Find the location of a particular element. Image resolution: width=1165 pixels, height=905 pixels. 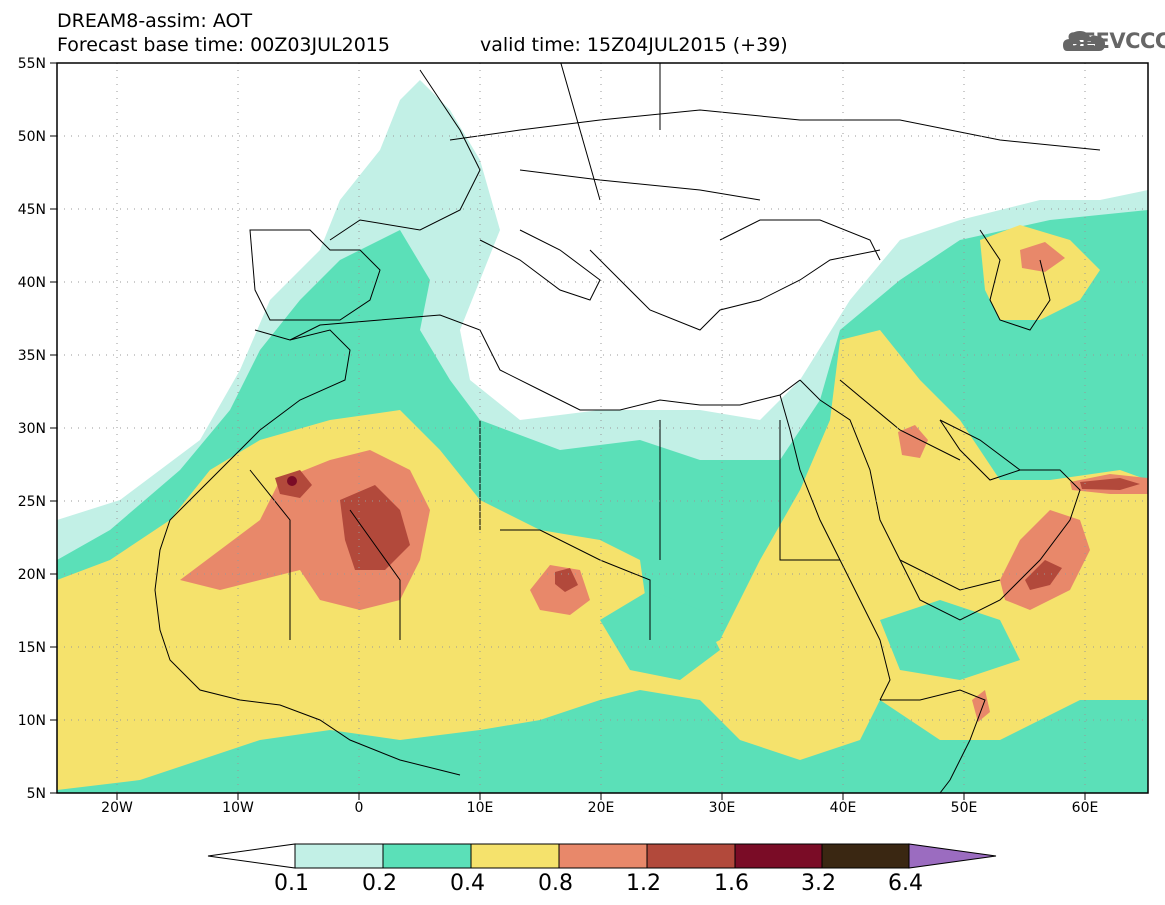

lat-label: 30N is located at coordinates (32, 429).